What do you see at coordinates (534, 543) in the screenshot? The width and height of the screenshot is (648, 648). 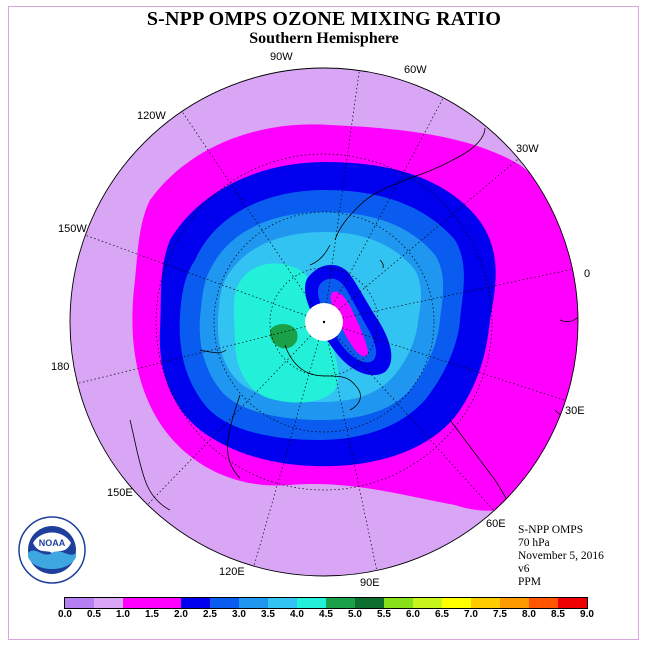 I see `info-level: 70 hPa` at bounding box center [534, 543].